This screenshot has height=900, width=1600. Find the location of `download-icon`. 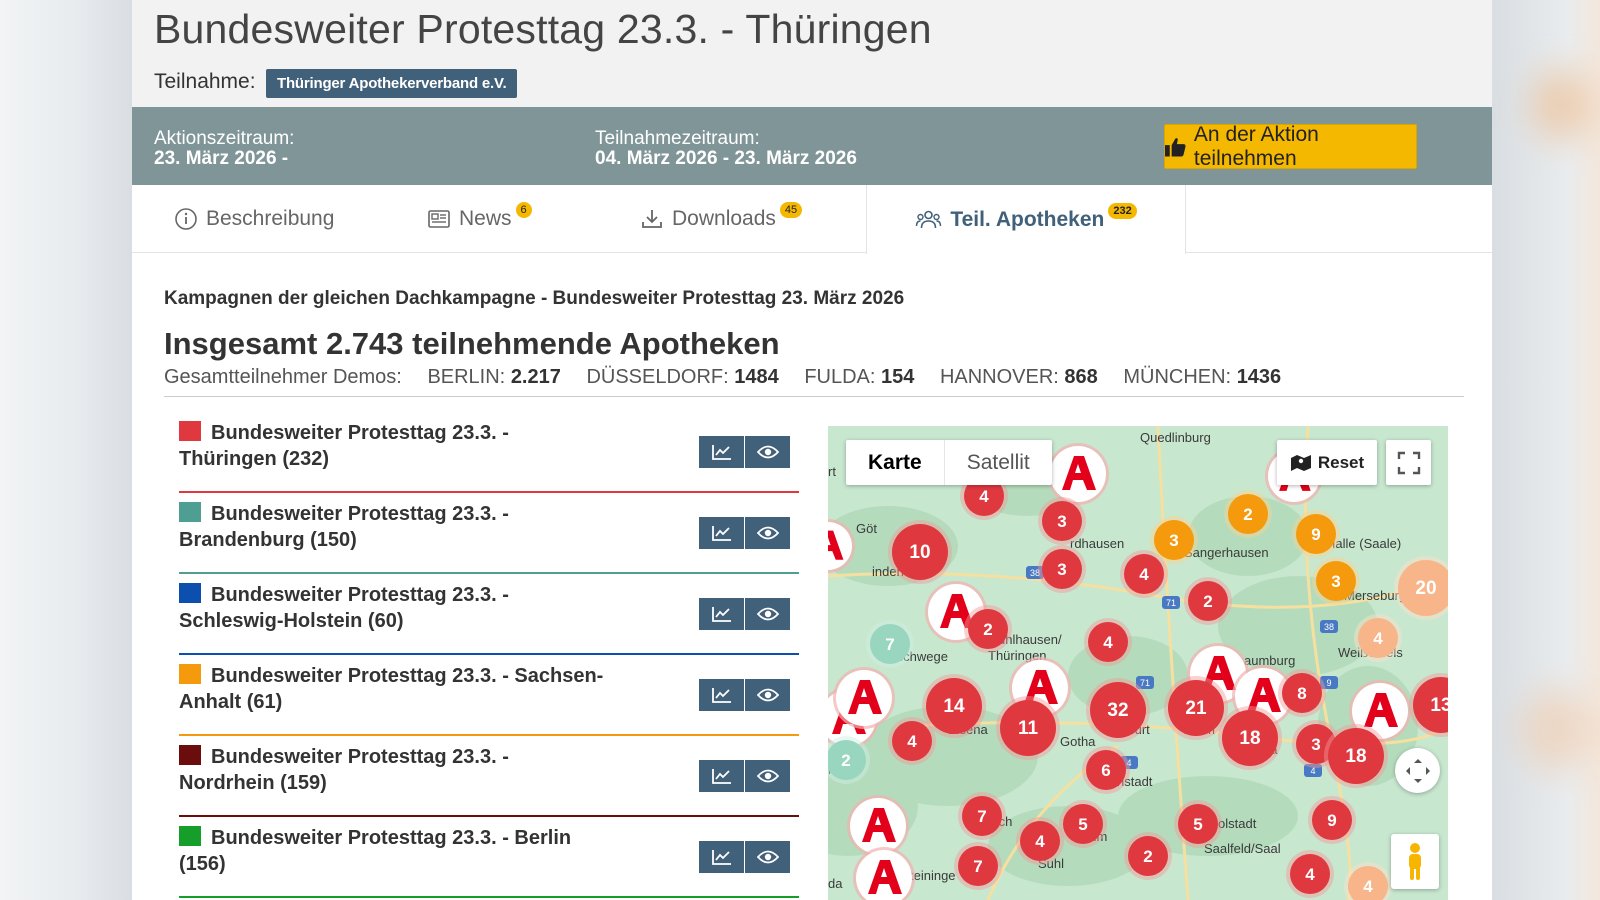

download-icon is located at coordinates (652, 219).